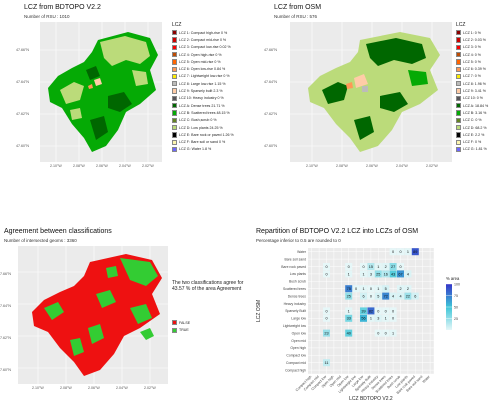  I want to click on y-axis-title: LCZ OSM, so click(259, 311).